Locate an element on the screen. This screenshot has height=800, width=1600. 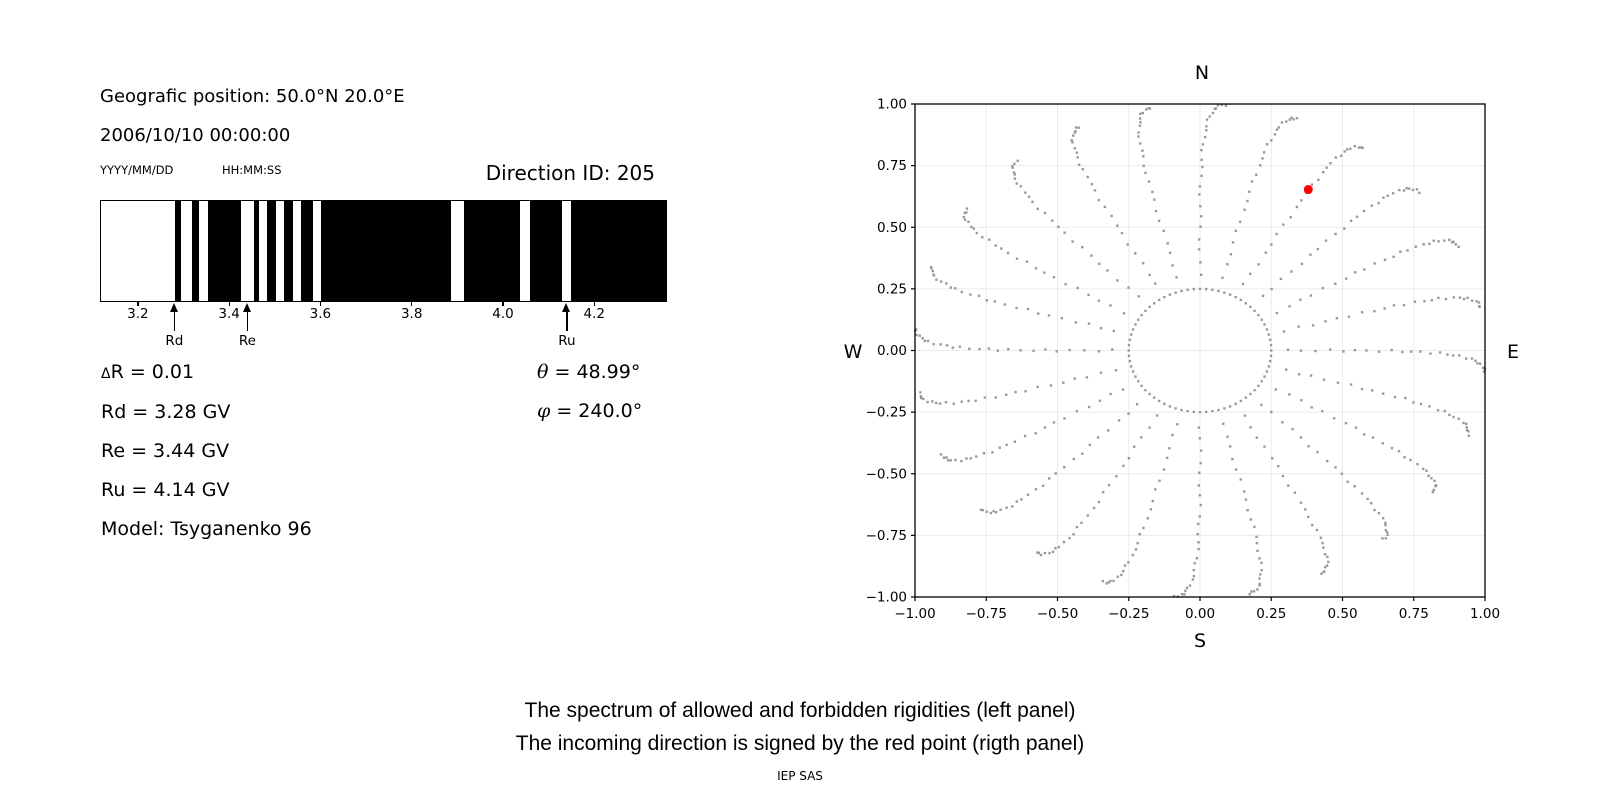
spectrum-tick is located at coordinates (594, 304).